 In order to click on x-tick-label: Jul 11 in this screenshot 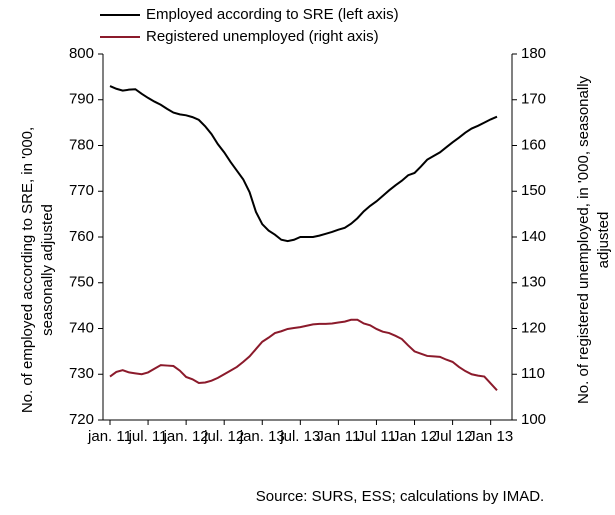, I will do `click(376, 436)`.